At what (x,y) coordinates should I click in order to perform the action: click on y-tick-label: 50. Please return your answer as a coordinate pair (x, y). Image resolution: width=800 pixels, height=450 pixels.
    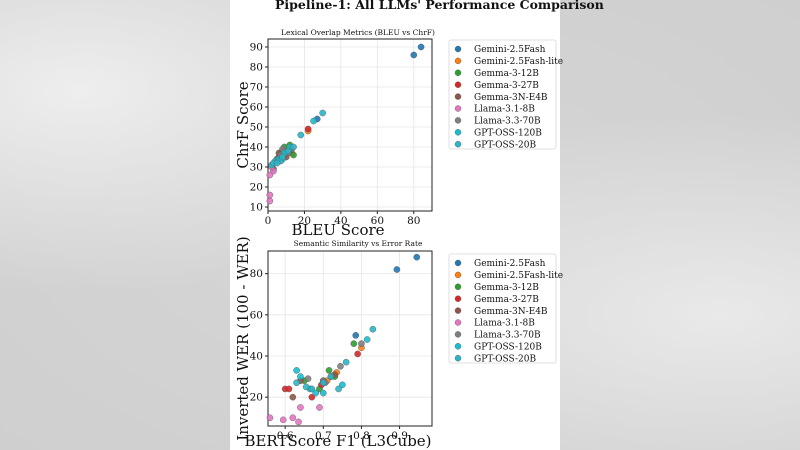
    Looking at the image, I should click on (256, 128).